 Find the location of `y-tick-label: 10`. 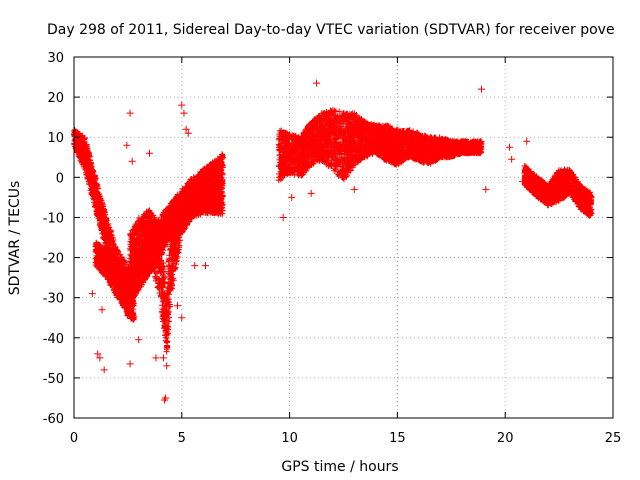

y-tick-label: 10 is located at coordinates (55, 138).